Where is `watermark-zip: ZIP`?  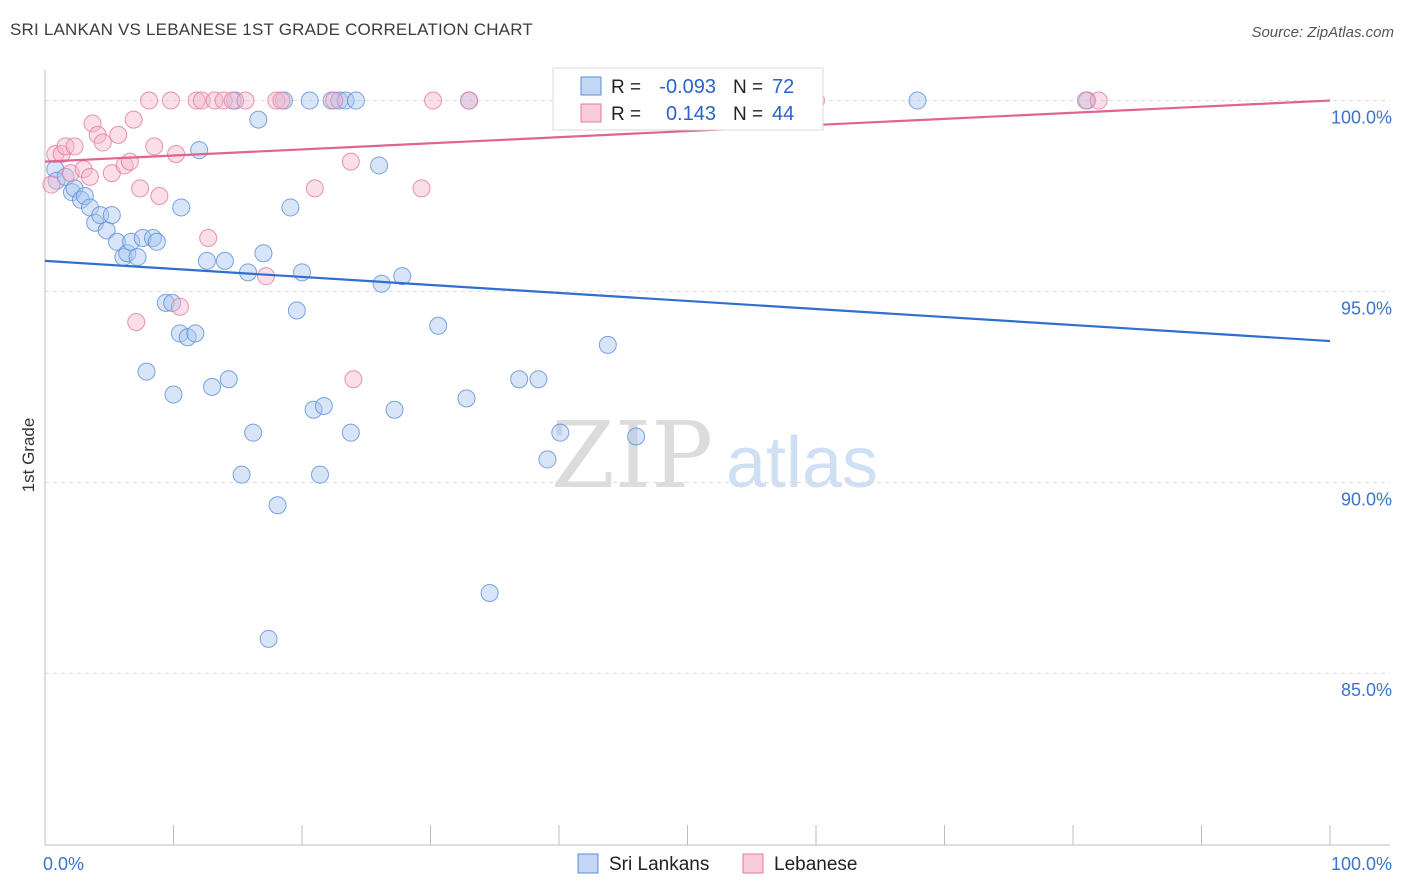
watermark-zip: ZIP is located at coordinates (632, 455).